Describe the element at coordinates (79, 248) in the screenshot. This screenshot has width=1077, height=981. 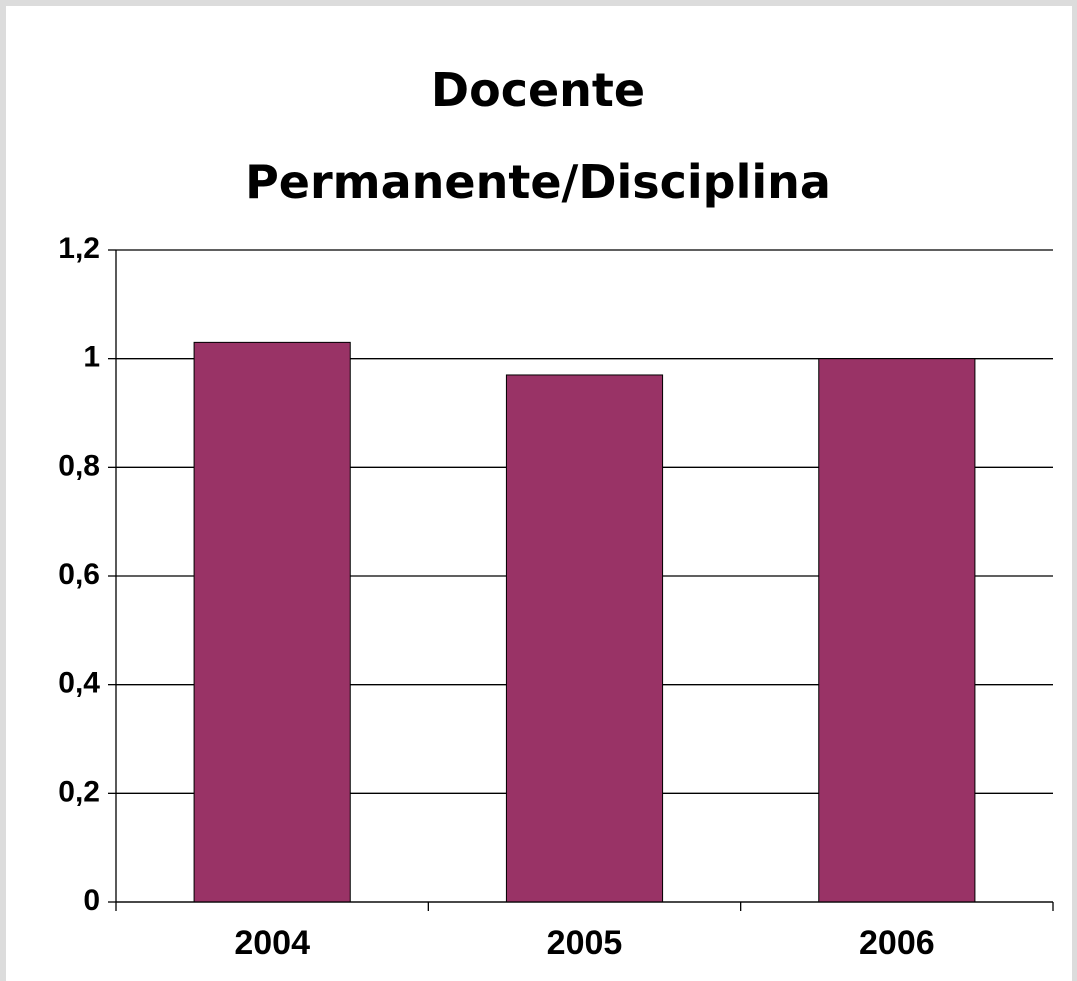
I see `y-tick-label: 1,2` at that location.